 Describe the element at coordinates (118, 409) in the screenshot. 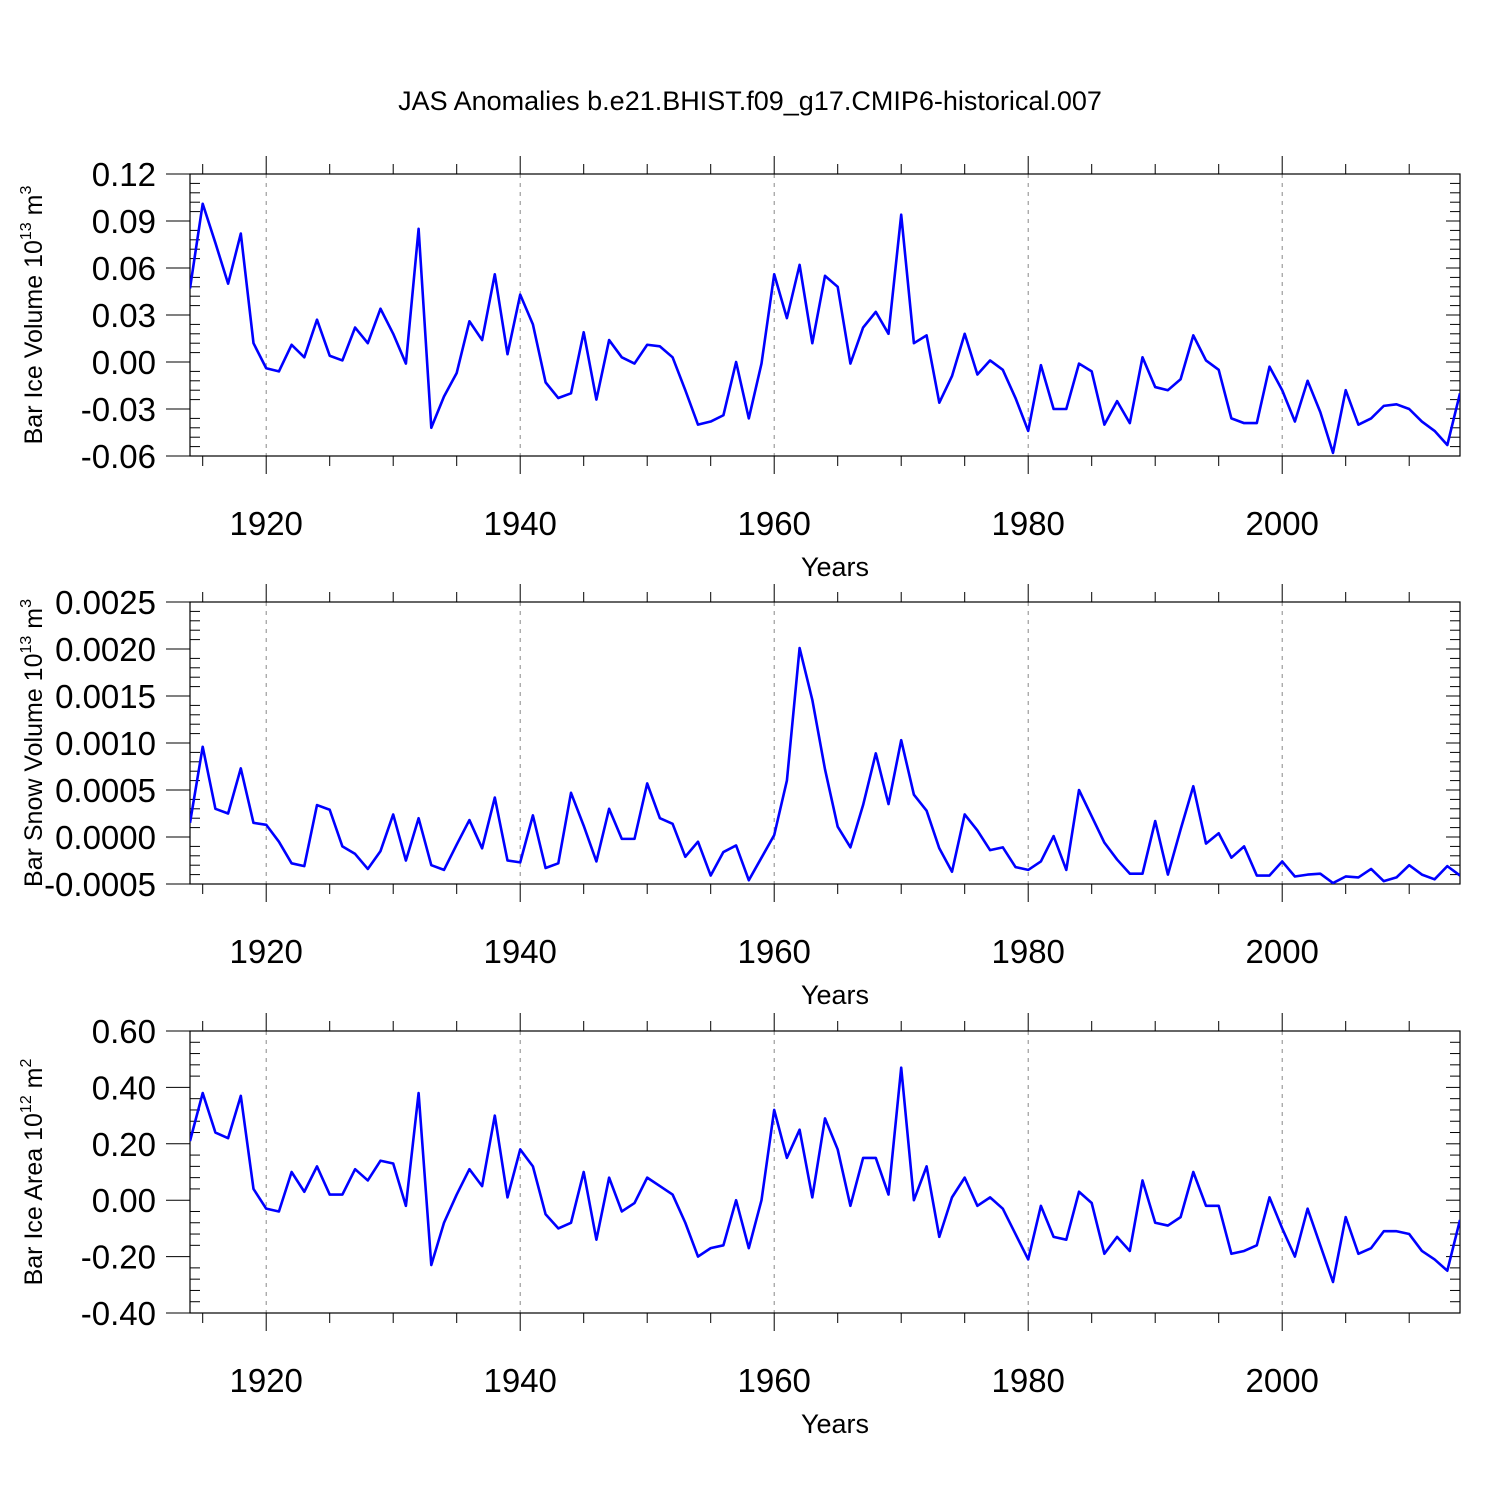

I see `ytick-label: -0.03` at that location.